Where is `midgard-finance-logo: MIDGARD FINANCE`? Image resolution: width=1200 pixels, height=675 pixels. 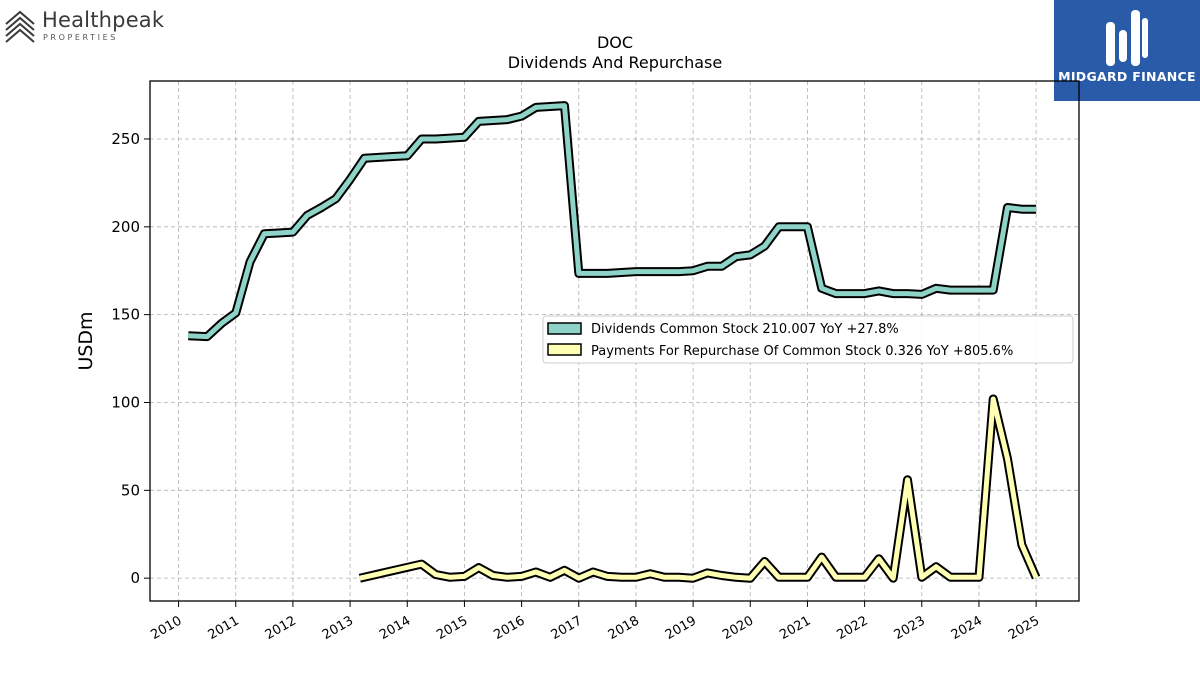 midgard-finance-logo: MIDGARD FINANCE is located at coordinates (1127, 50).